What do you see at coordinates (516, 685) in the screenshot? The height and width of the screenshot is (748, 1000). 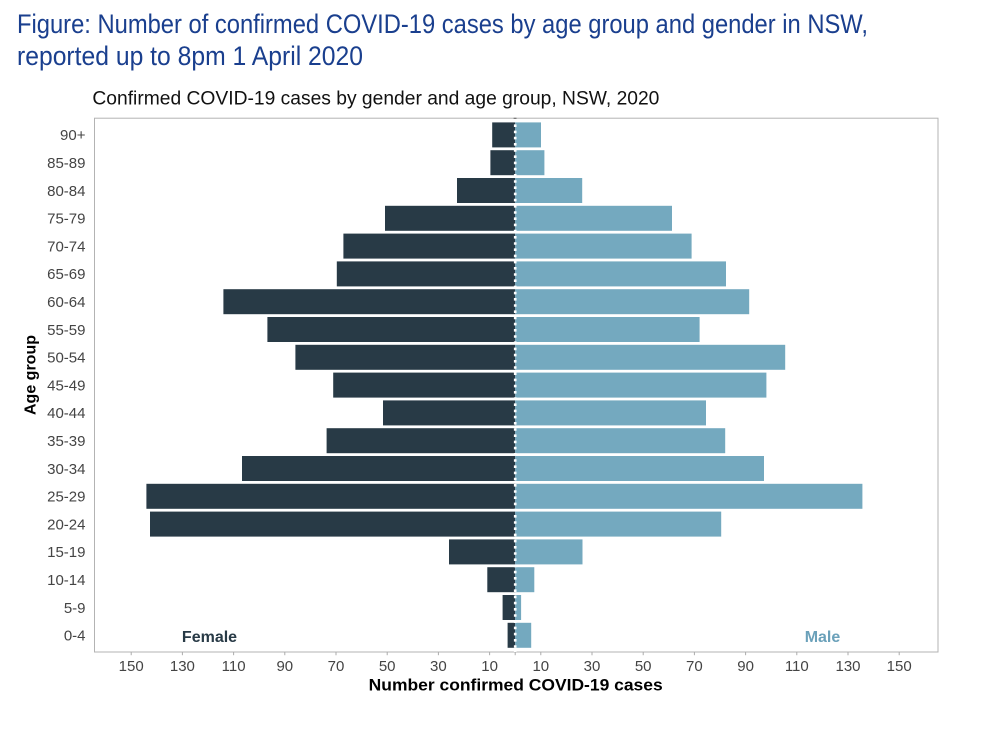 I see `svg-text:Number confirmed COVID-19 case: Number confirmed COVID-19 cases` at bounding box center [516, 685].